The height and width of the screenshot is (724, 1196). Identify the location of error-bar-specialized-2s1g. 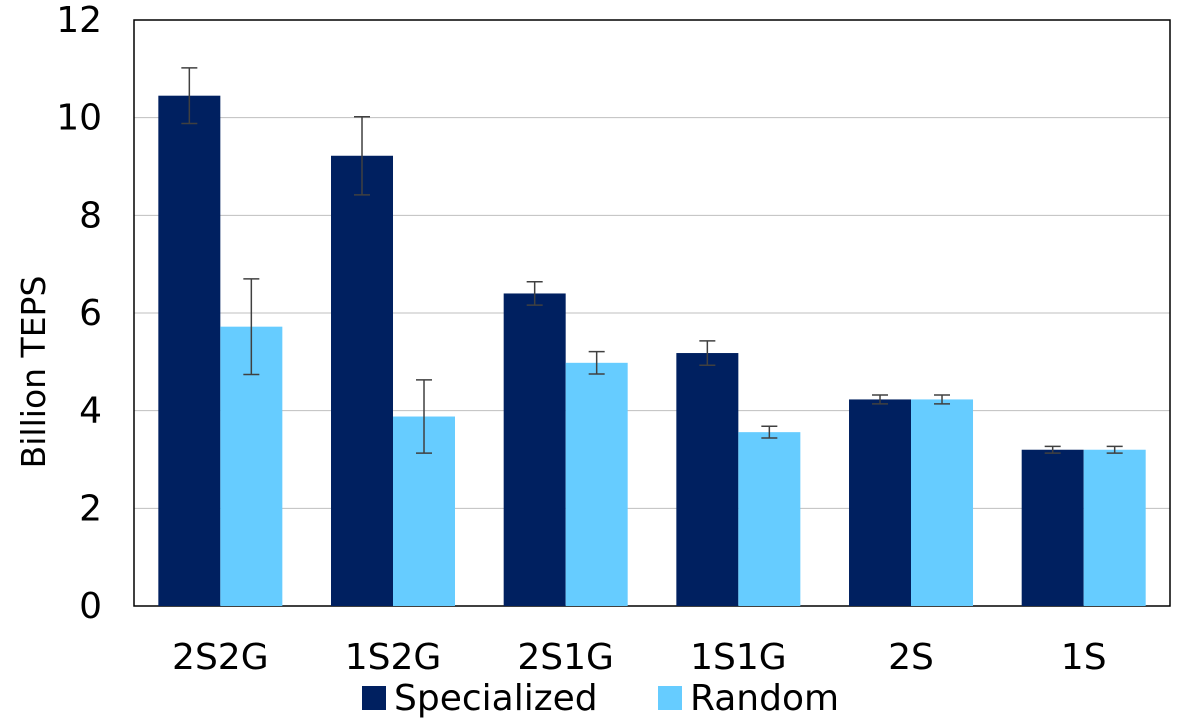
(534, 293).